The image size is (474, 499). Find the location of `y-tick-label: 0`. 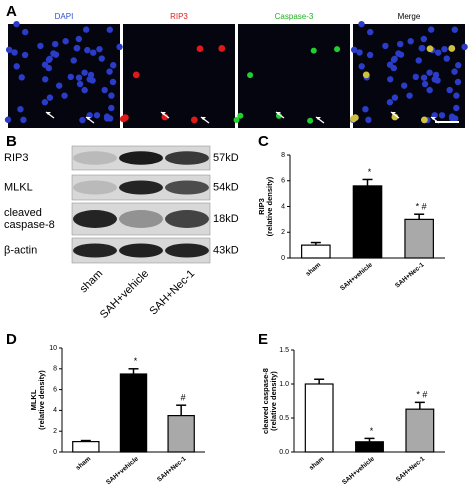

y-tick-label: 0 is located at coordinates (55, 452).